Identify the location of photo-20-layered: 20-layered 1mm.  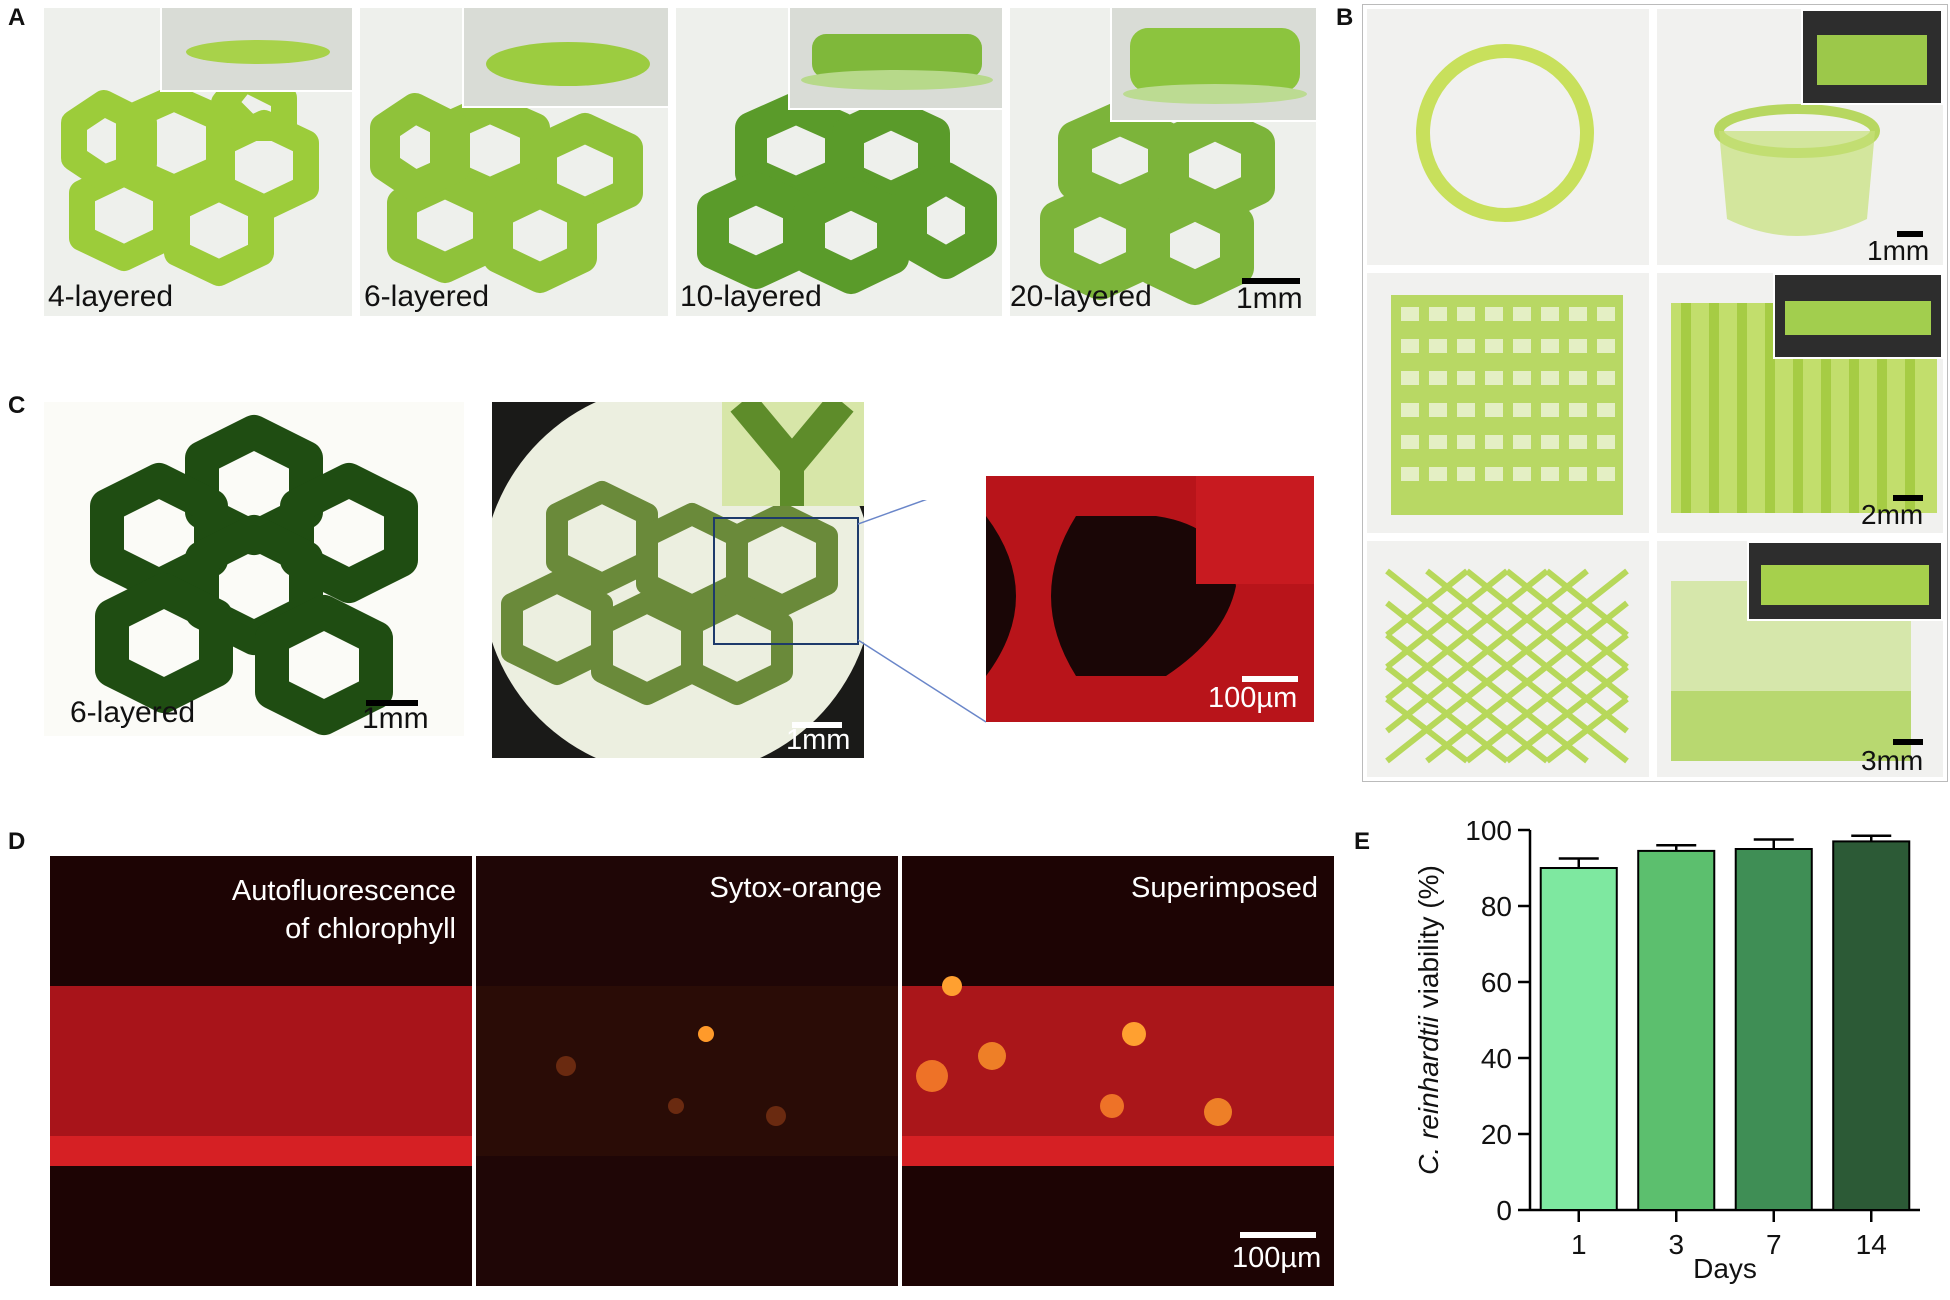
(1163, 162).